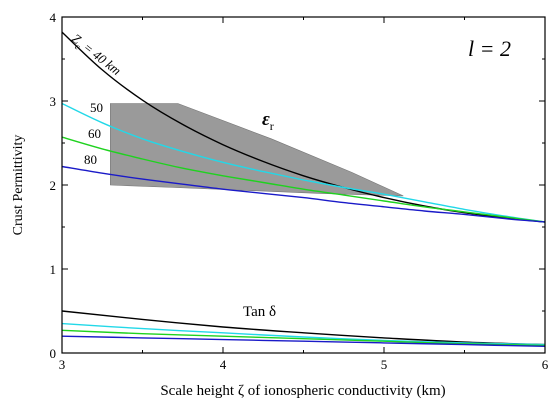  I want to click on y-axis-label: Crust Permittivity, so click(18, 185).